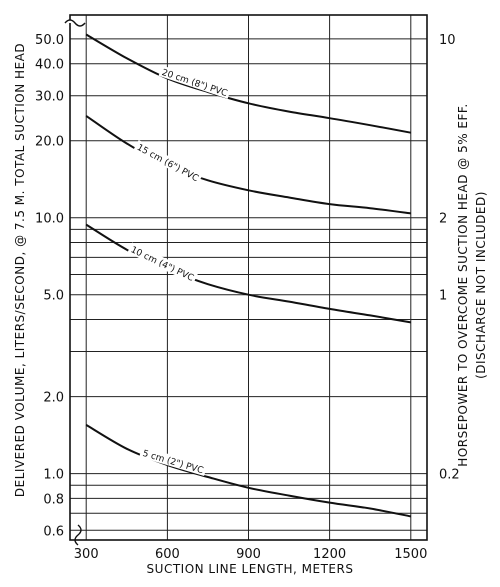  What do you see at coordinates (75, 23) in the screenshot?
I see `y-axis-break-mark` at bounding box center [75, 23].